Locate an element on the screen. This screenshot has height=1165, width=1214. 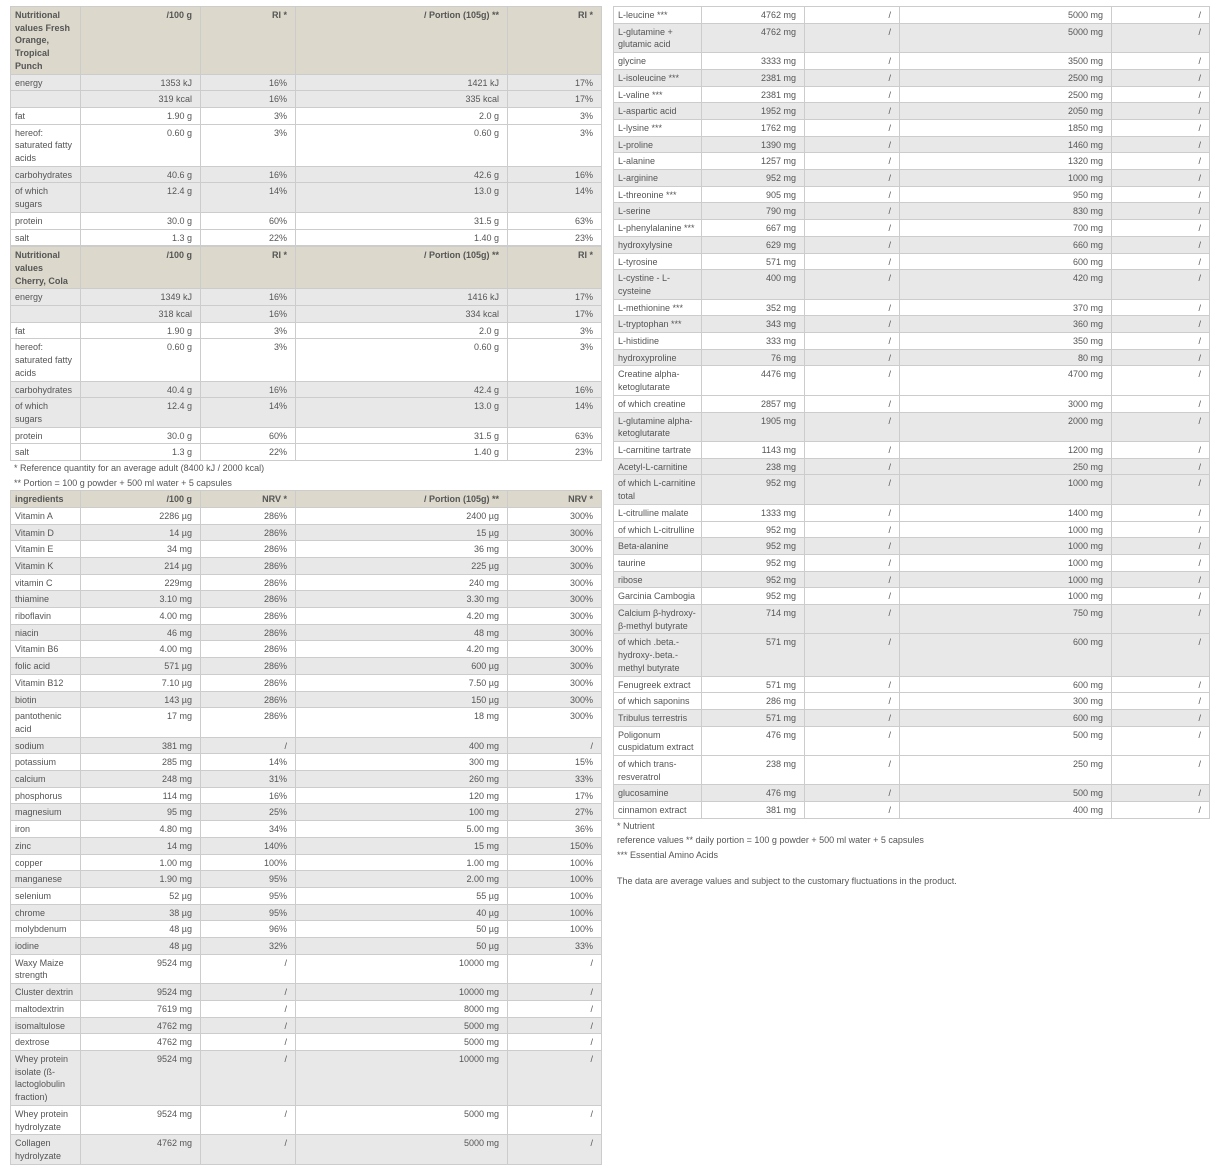
row-label: iron is located at coordinates (45, 829).